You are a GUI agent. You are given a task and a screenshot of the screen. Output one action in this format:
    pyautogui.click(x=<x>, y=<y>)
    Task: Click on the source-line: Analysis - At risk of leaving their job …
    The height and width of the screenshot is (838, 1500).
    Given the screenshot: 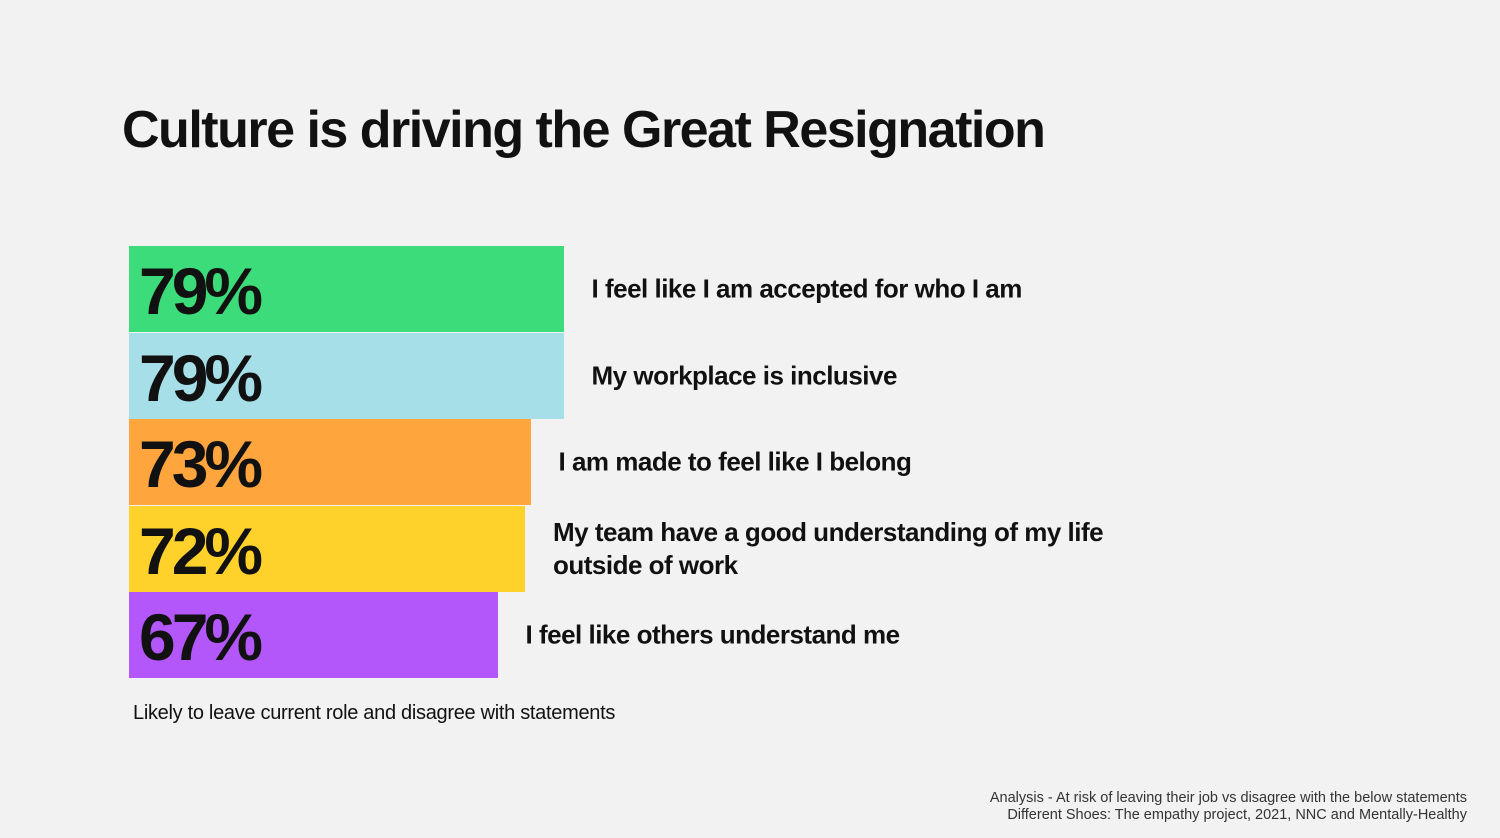 What is the action you would take?
    pyautogui.click(x=1228, y=798)
    